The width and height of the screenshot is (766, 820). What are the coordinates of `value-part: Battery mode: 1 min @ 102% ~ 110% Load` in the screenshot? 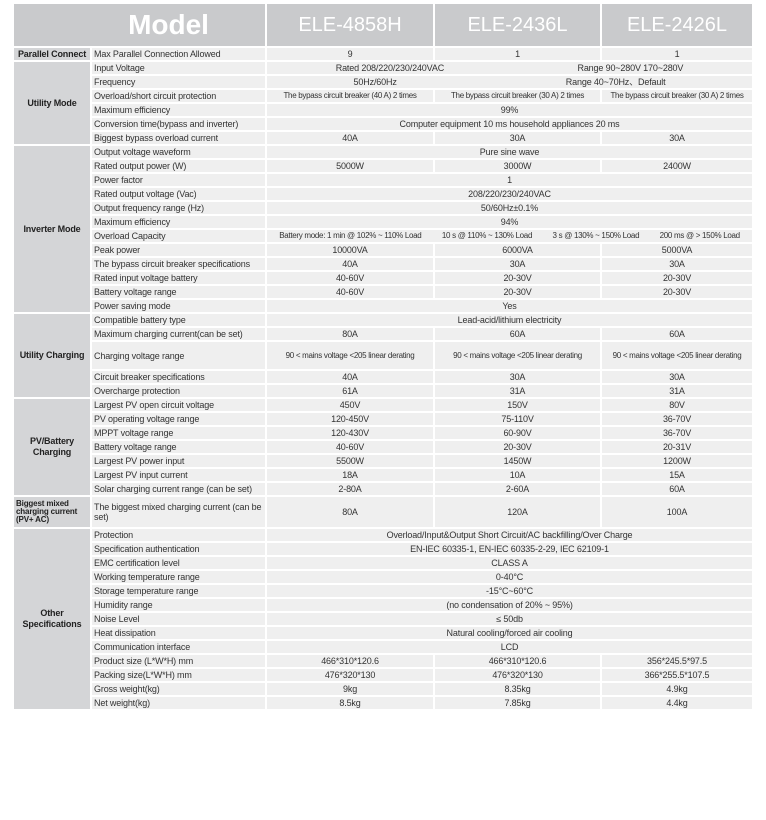 It's located at (350, 235).